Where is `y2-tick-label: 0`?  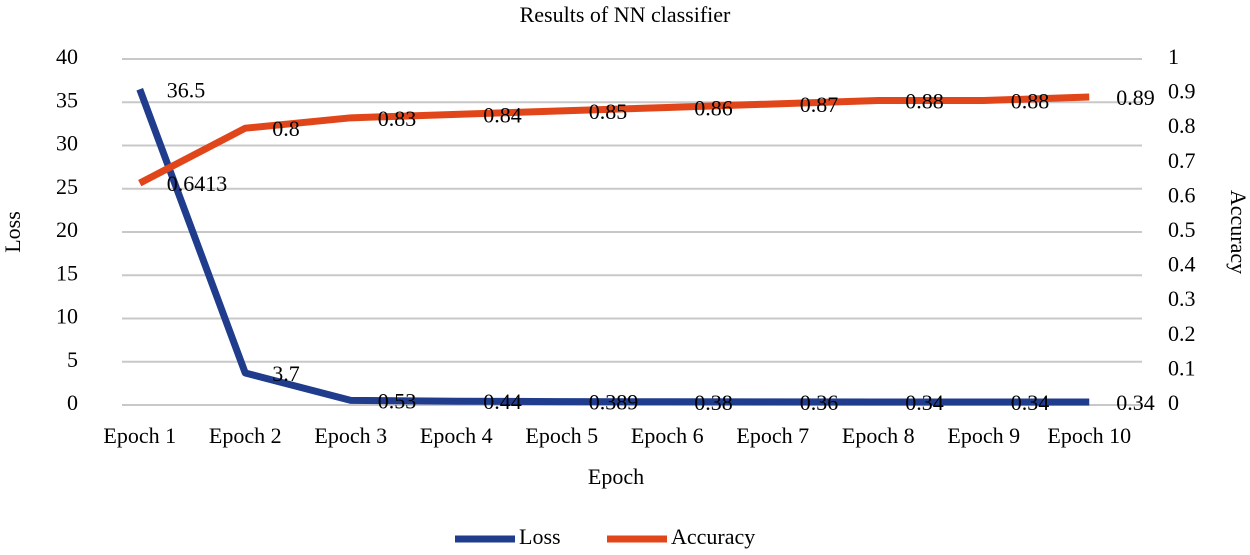
y2-tick-label: 0 is located at coordinates (1173, 402).